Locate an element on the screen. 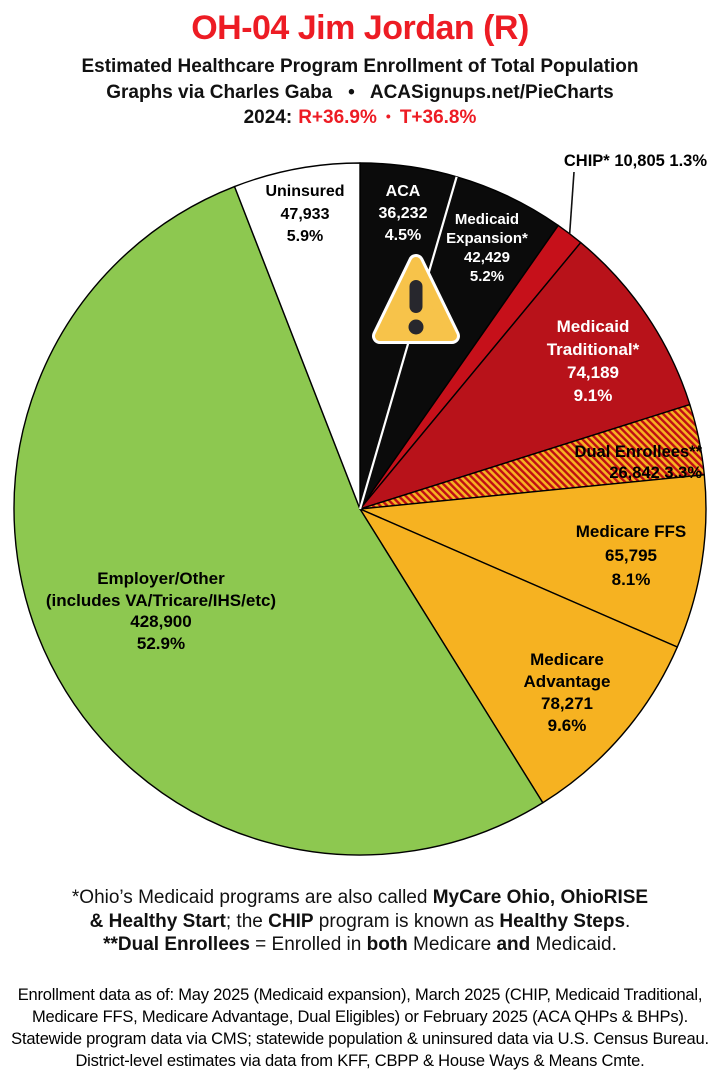 Image resolution: width=720 pixels, height=1070 pixels. label-uninsured: Uninsured 47,933 5.9% is located at coordinates (305, 215).